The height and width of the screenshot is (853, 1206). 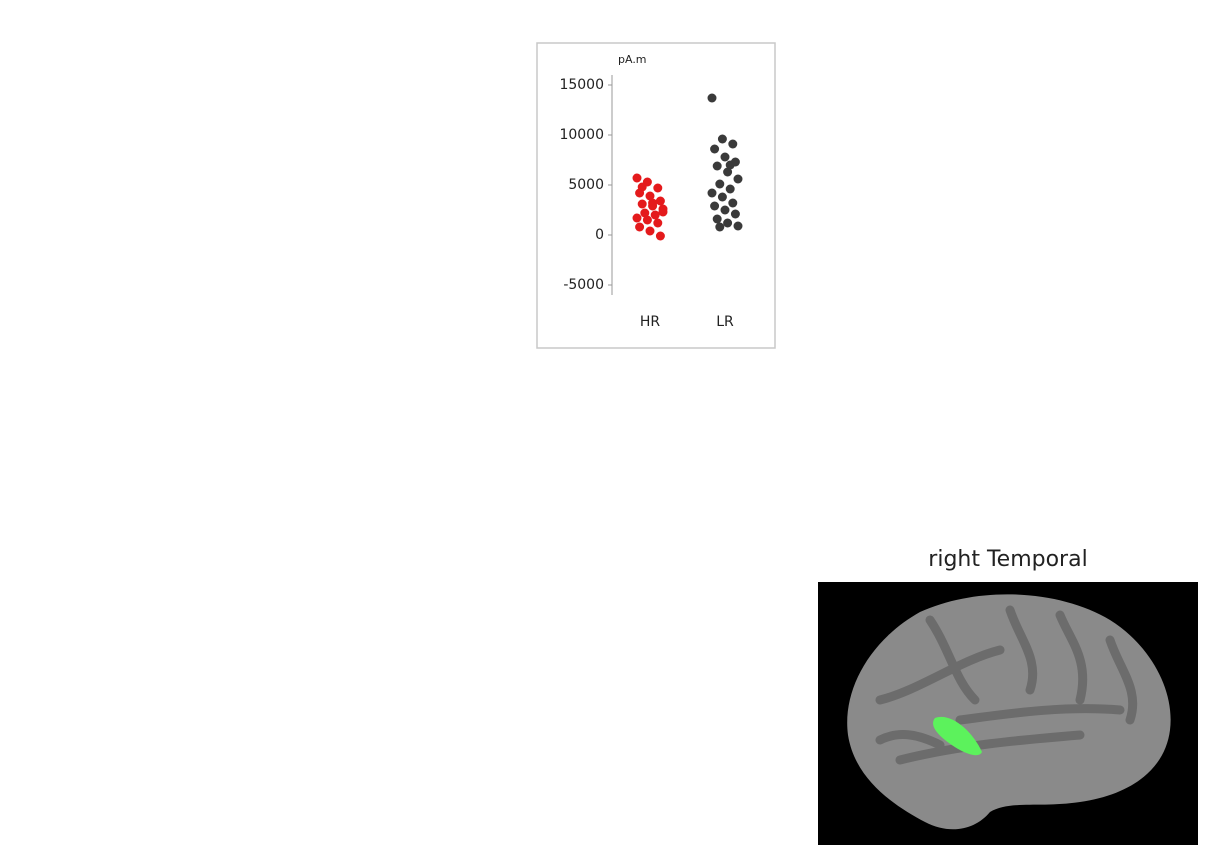 What do you see at coordinates (632, 59) in the screenshot?
I see `inset-y-label: pA.m` at bounding box center [632, 59].